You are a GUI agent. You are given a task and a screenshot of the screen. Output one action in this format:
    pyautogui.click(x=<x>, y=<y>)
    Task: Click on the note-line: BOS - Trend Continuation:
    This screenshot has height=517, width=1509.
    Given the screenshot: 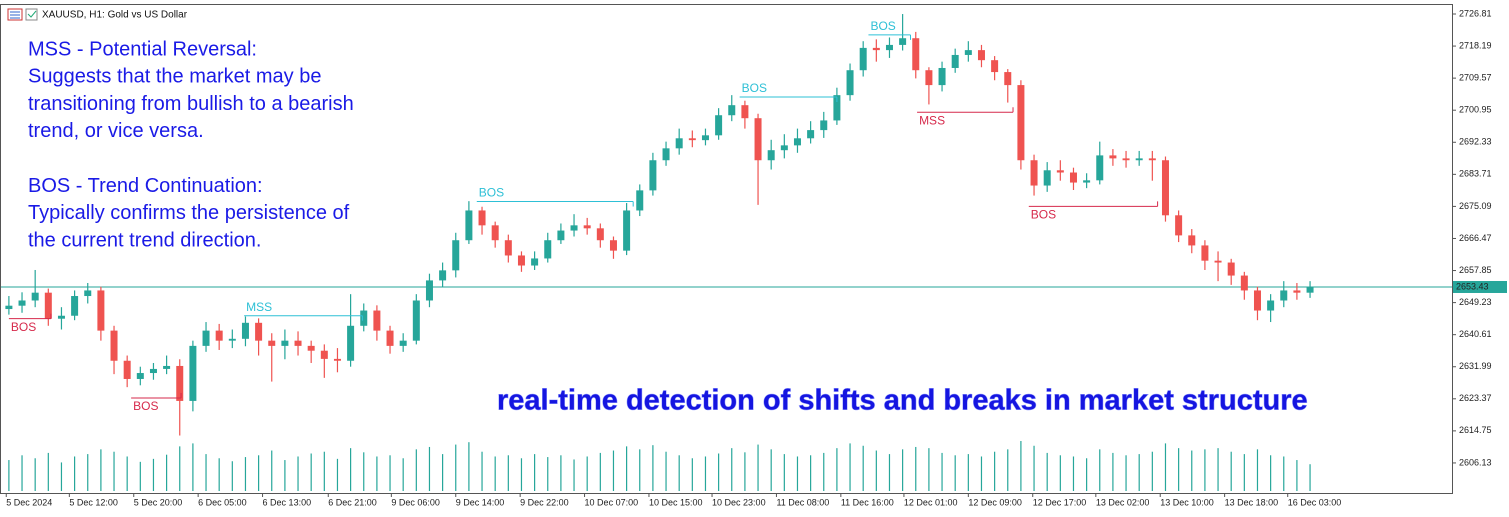 What is the action you would take?
    pyautogui.click(x=145, y=186)
    